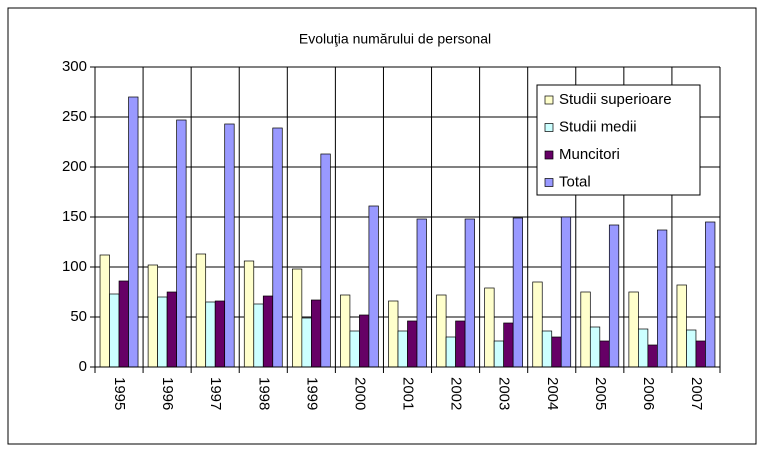 This screenshot has width=764, height=453. Describe the element at coordinates (263, 393) in the screenshot. I see `x-tick-label: 1998` at that location.